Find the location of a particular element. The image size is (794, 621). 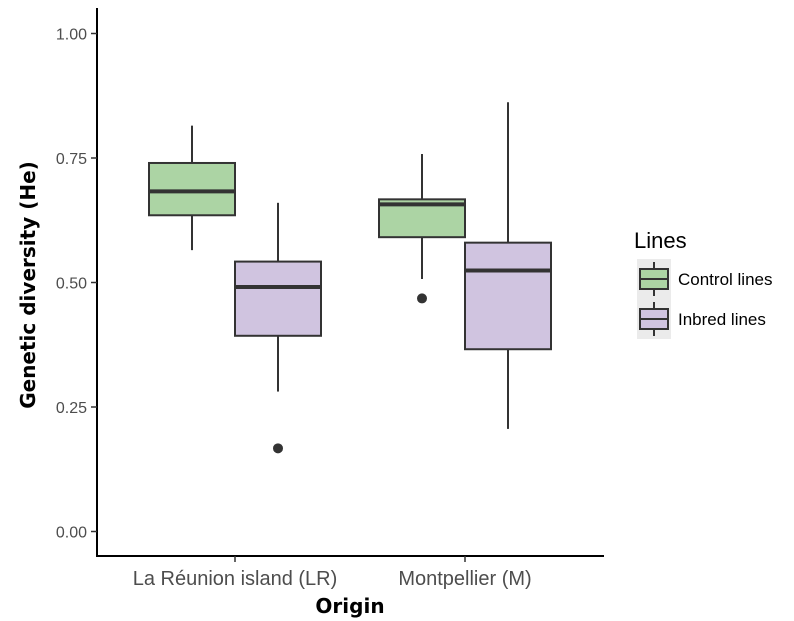

legend-label: Inbred lines is located at coordinates (722, 319).